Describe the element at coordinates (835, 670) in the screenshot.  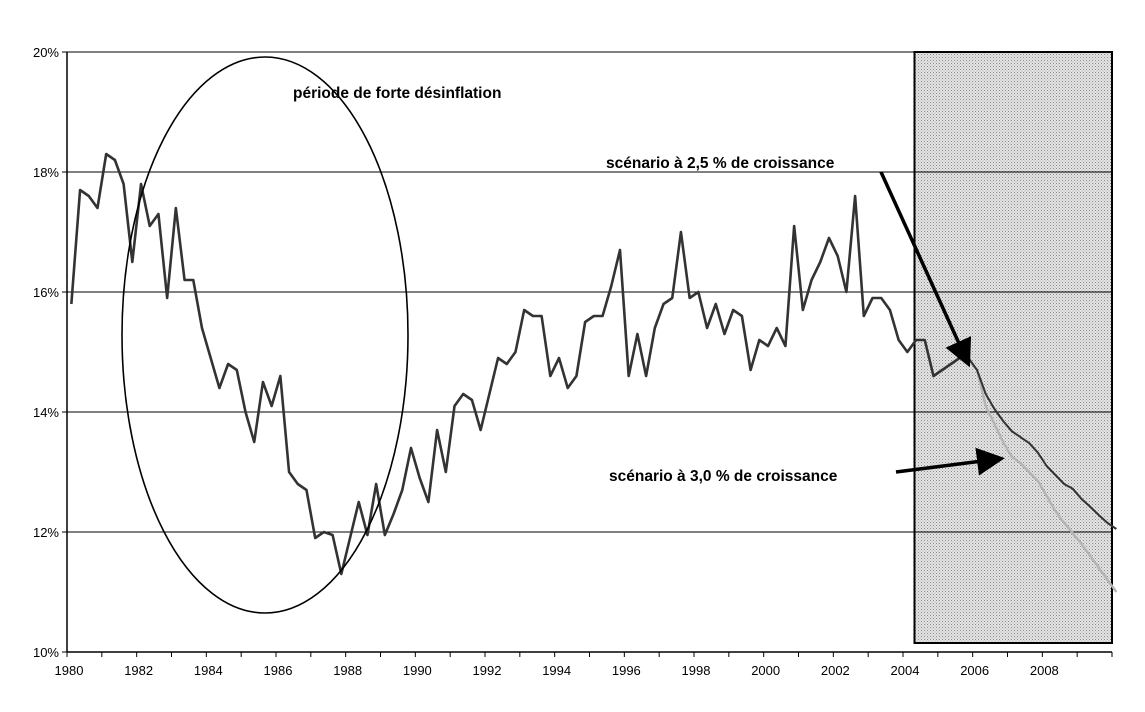
I see `x-tick-label: 2002` at that location.